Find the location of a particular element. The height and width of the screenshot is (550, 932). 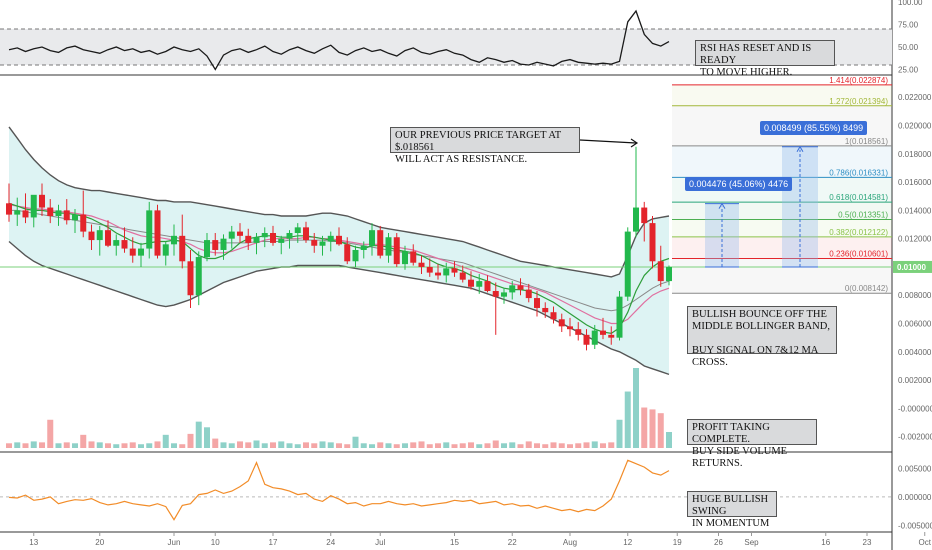

momentum-tick-label: 0.000000 is located at coordinates (915, 497).